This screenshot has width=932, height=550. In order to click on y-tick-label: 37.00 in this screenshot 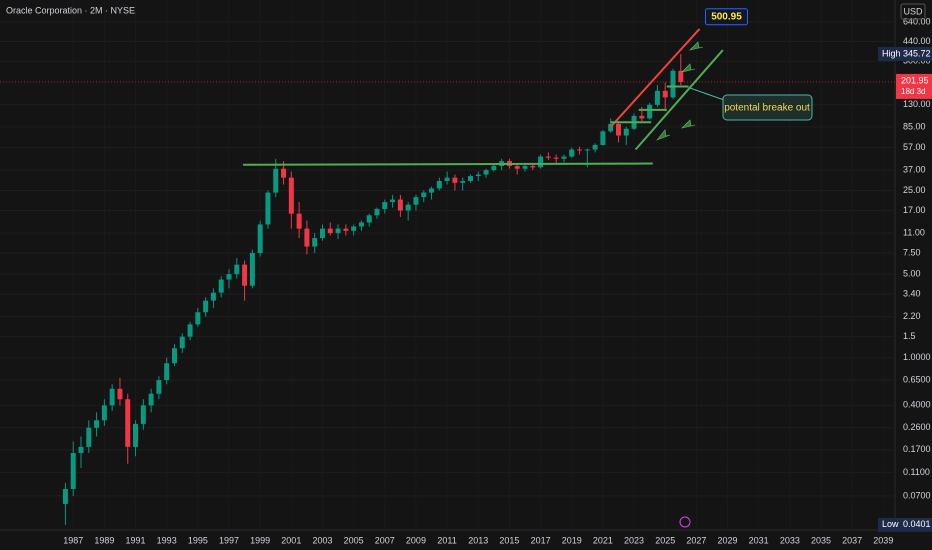, I will do `click(914, 169)`.